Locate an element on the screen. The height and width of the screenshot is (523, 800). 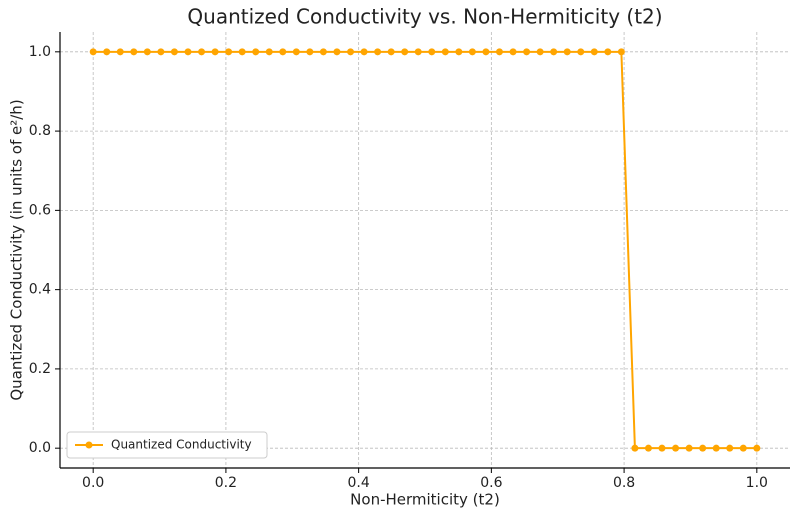
x-tick-label: 1.0 is located at coordinates (757, 483).